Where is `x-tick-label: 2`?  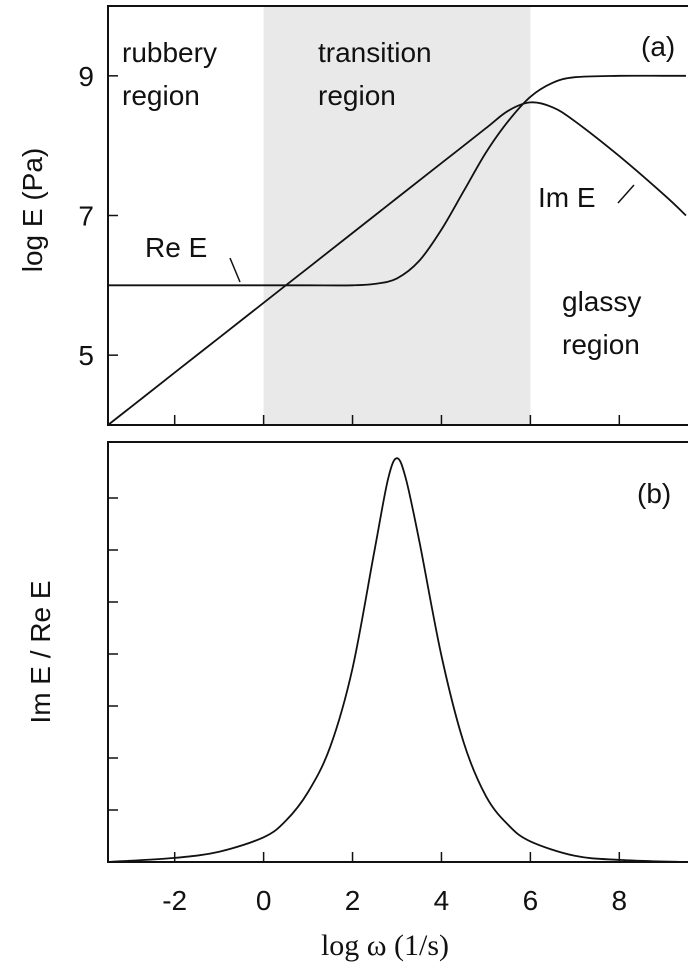
x-tick-label: 2 is located at coordinates (353, 900).